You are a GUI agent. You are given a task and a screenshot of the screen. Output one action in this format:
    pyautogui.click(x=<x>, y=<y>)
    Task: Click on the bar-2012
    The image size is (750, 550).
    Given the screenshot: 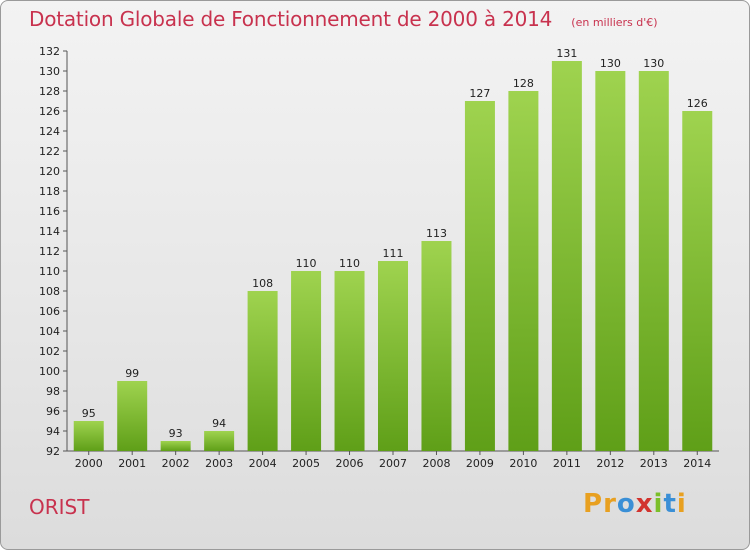 What is the action you would take?
    pyautogui.click(x=610, y=261)
    